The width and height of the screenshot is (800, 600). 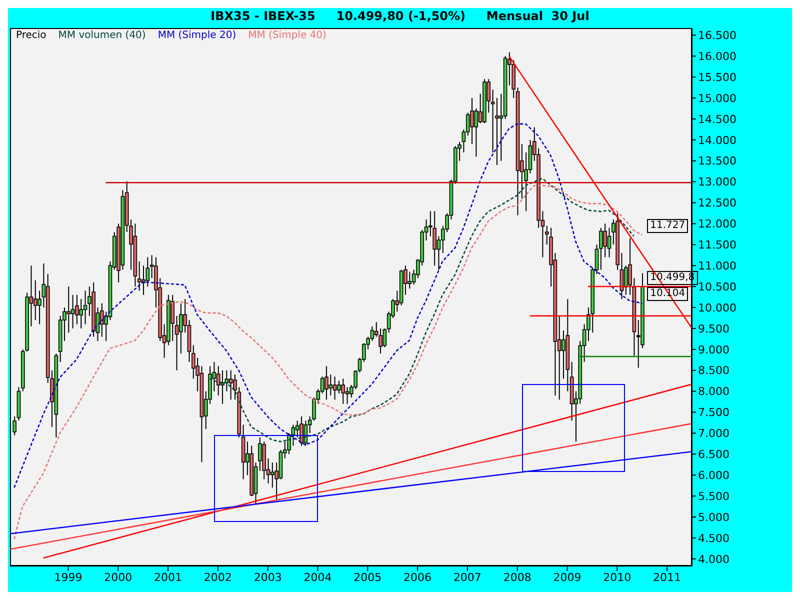 What do you see at coordinates (418, 577) in the screenshot?
I see `x-tick-label: 2006` at bounding box center [418, 577].